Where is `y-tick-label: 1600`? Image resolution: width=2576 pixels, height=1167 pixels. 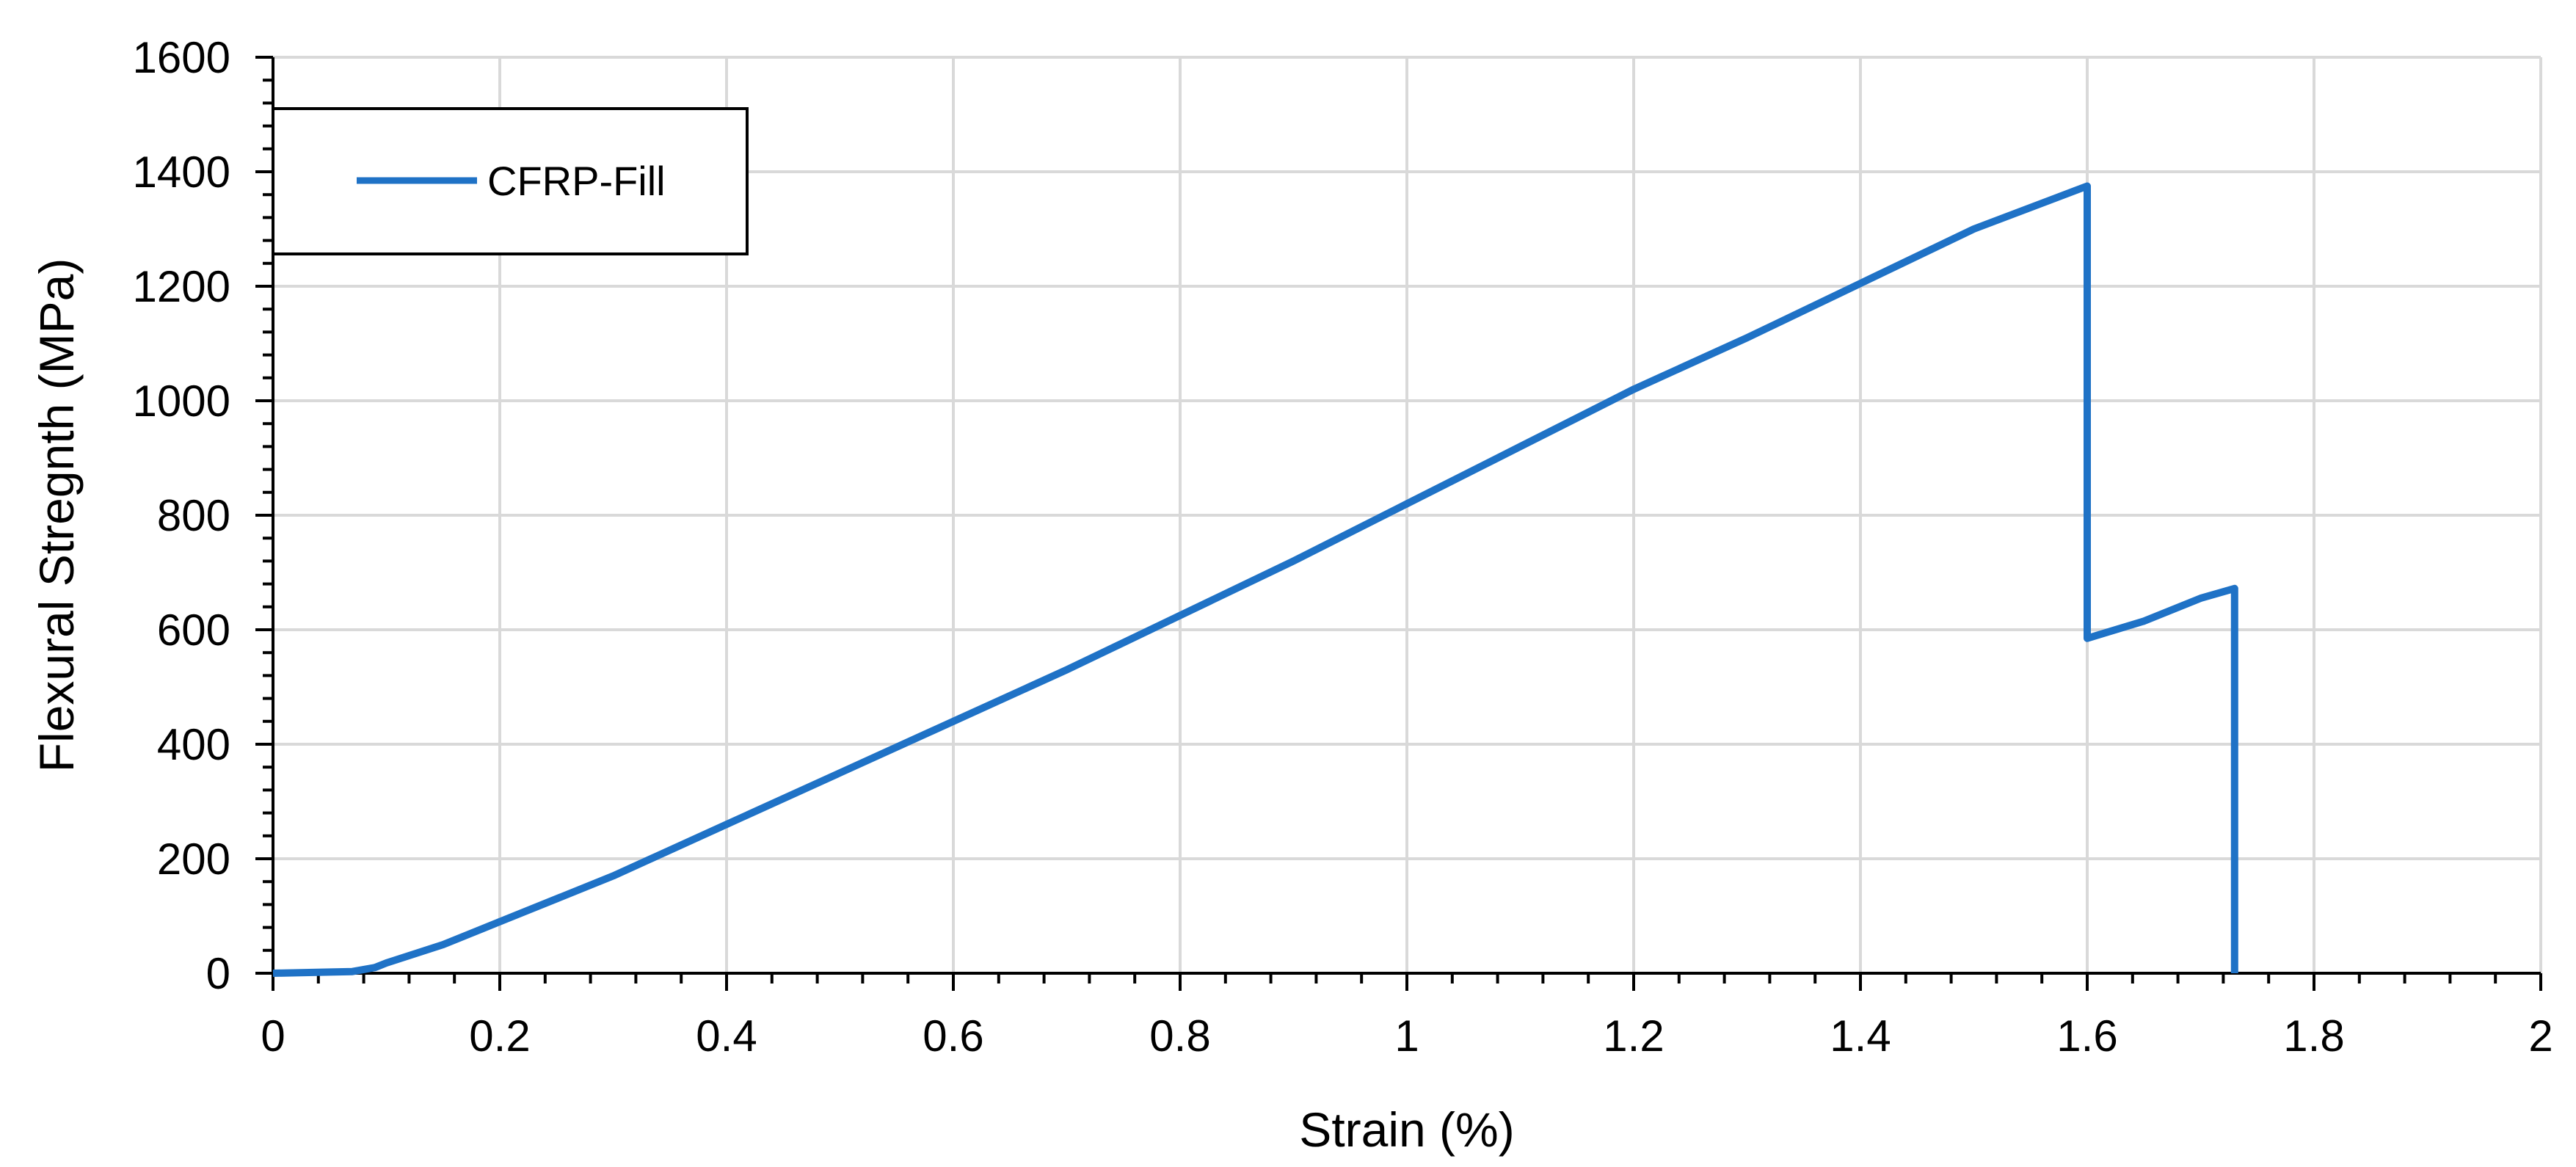
y-tick-label: 1600 is located at coordinates (181, 57).